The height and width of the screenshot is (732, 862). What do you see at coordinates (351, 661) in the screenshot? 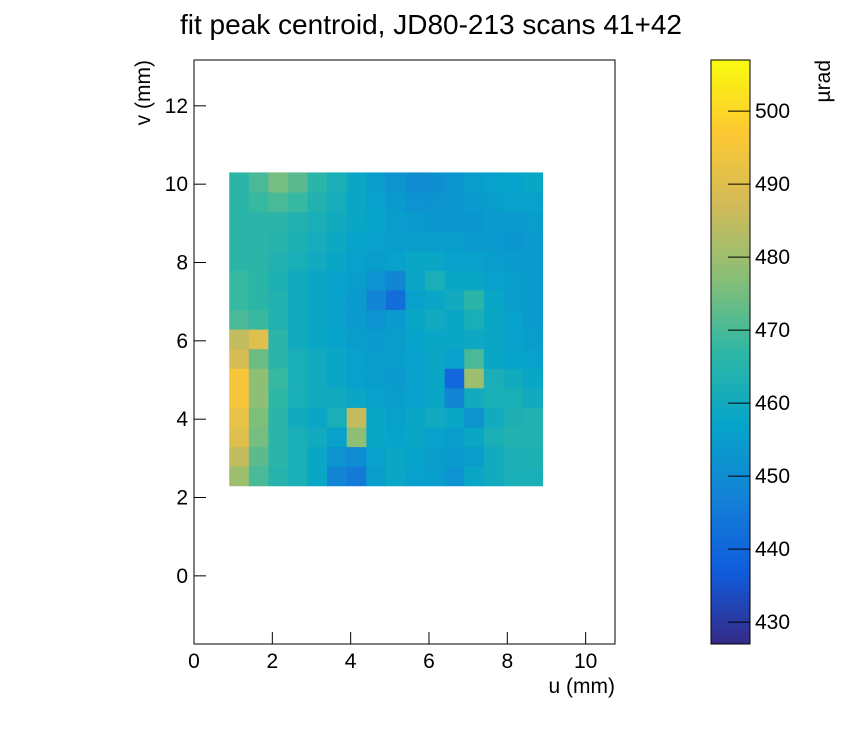
I see `x-tick-label: 4` at bounding box center [351, 661].